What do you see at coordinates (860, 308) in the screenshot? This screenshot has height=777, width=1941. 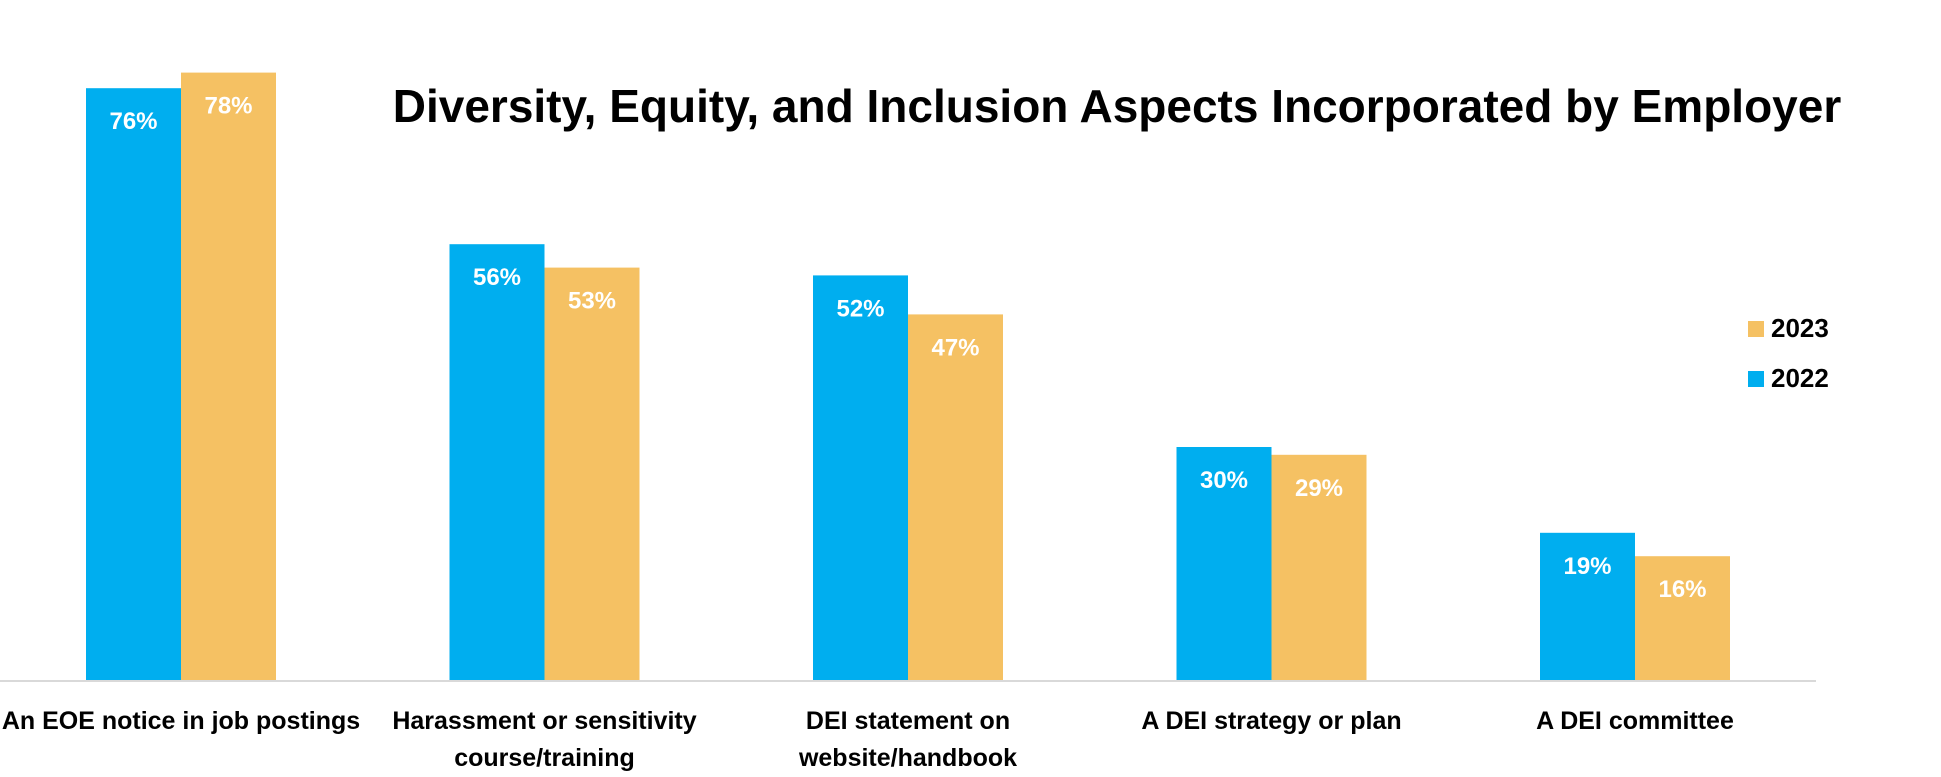 I see `data-label-2022-3: 52%` at bounding box center [860, 308].